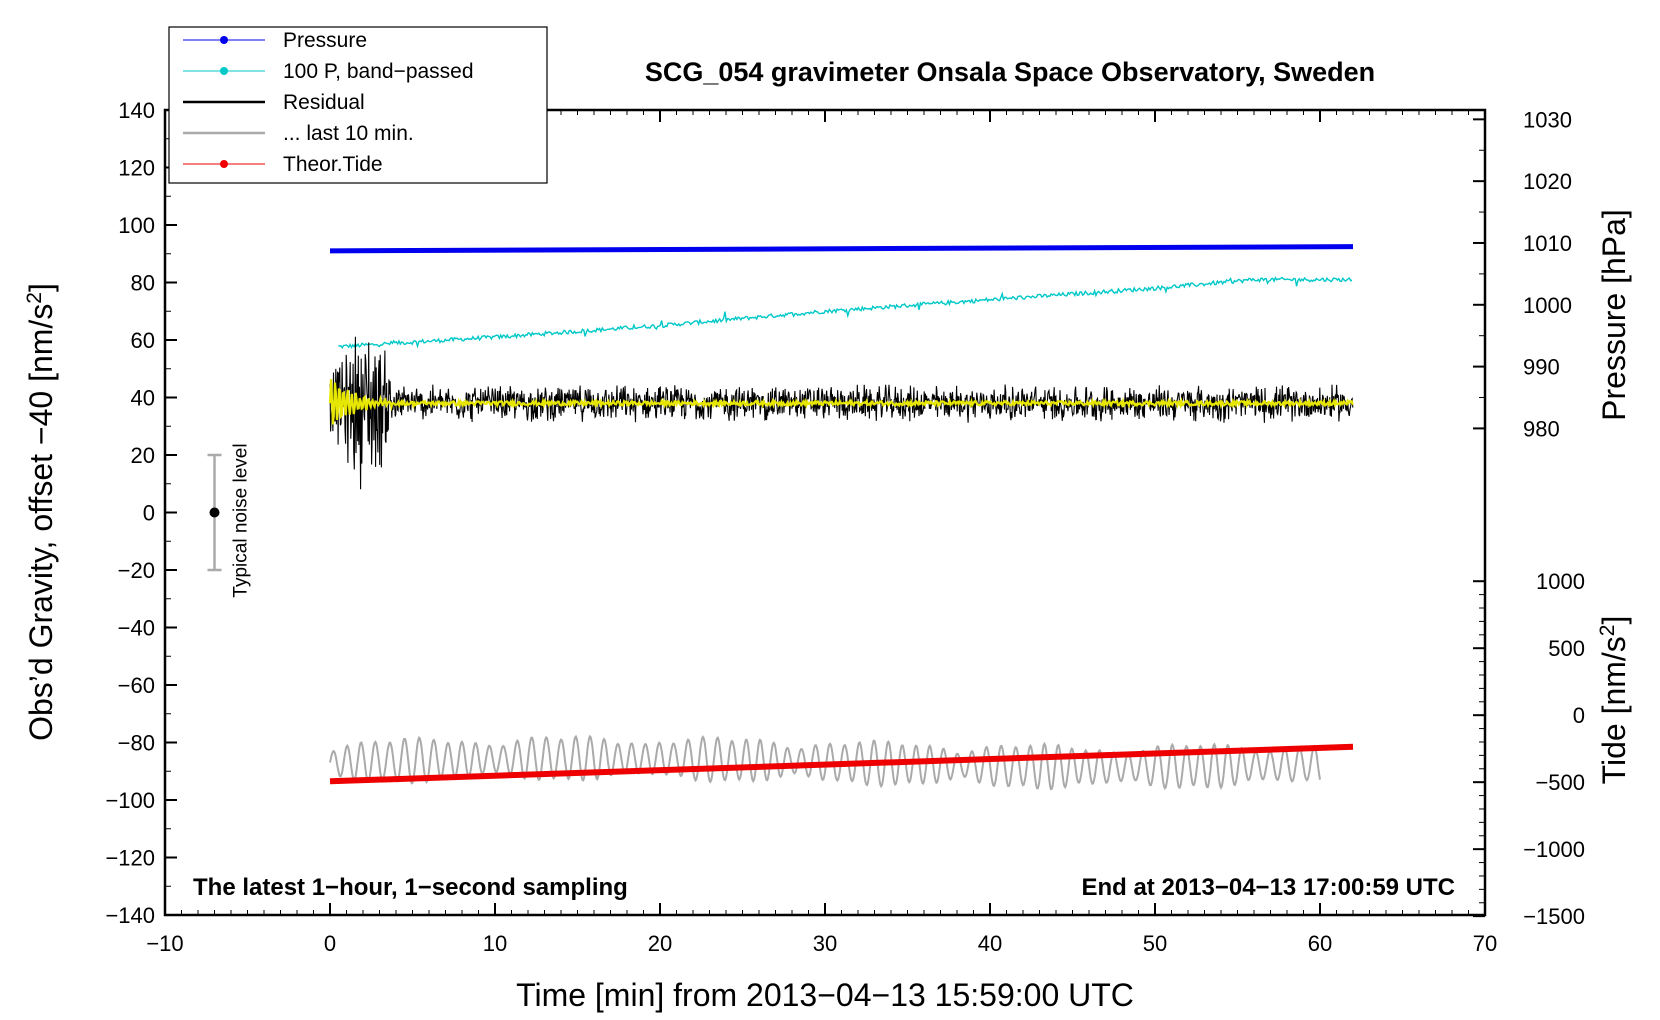  What do you see at coordinates (1614, 700) in the screenshot?
I see `y-axis-tide-title: Tide [nm/s2]` at bounding box center [1614, 700].